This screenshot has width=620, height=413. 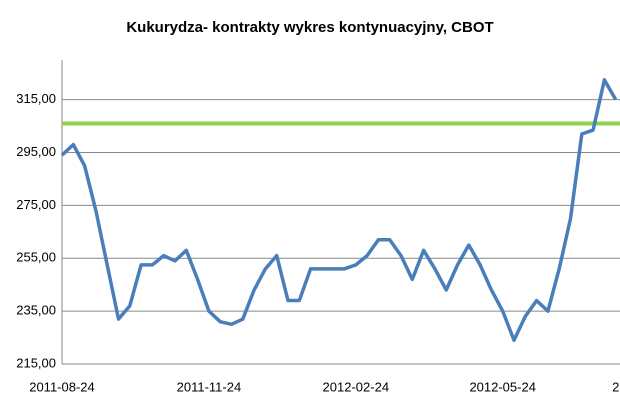 I want to click on x-tick-label: 2012-02-24, so click(x=356, y=386).